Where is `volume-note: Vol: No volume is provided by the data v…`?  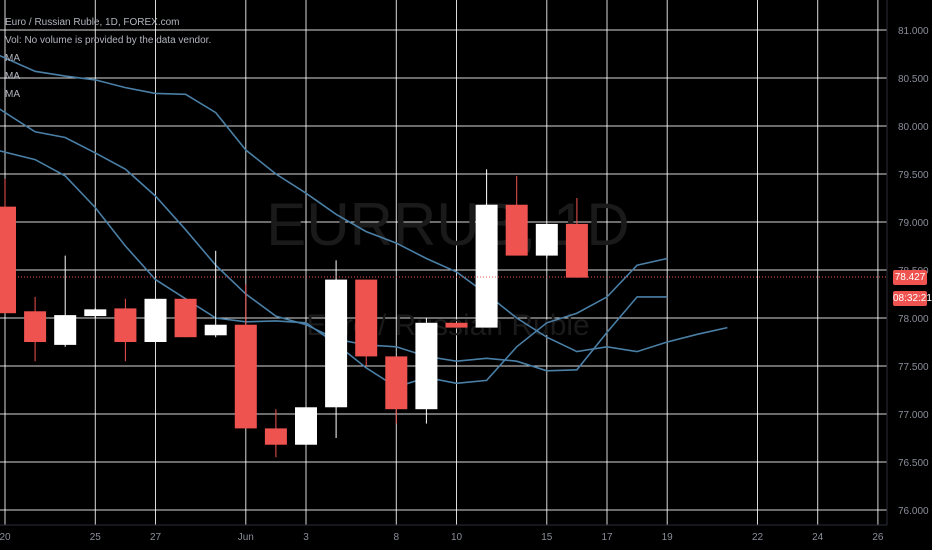
volume-note: Vol: No volume is provided by the data v… is located at coordinates (108, 40).